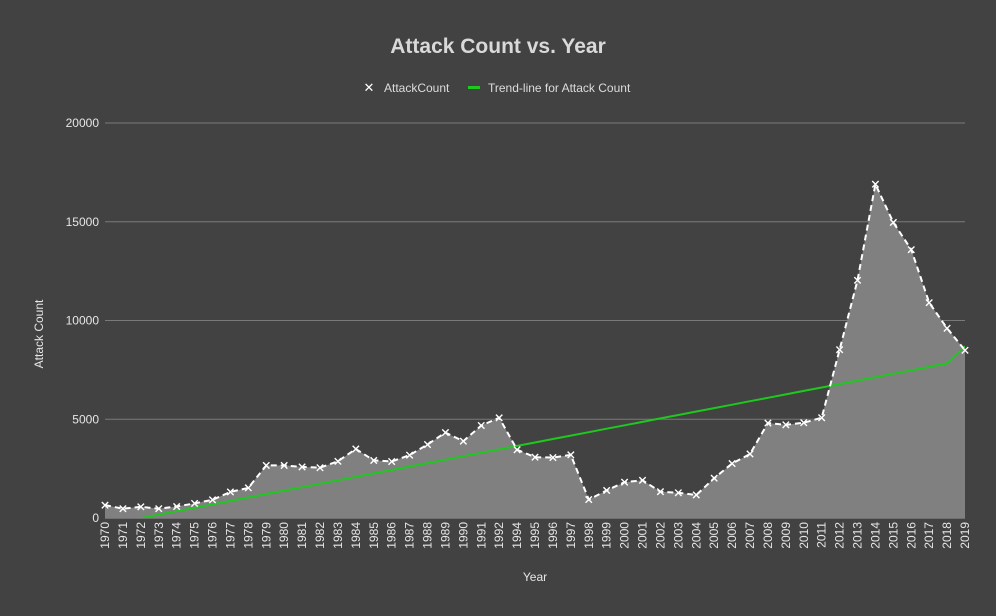 This screenshot has width=996, height=616. I want to click on x-tick-label: 1988, so click(428, 535).